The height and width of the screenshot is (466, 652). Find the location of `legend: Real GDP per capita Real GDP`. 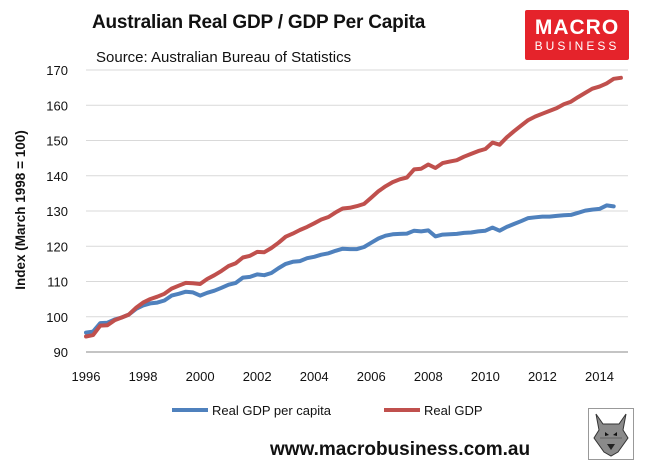

legend: Real GDP per capita Real GDP is located at coordinates (327, 410).